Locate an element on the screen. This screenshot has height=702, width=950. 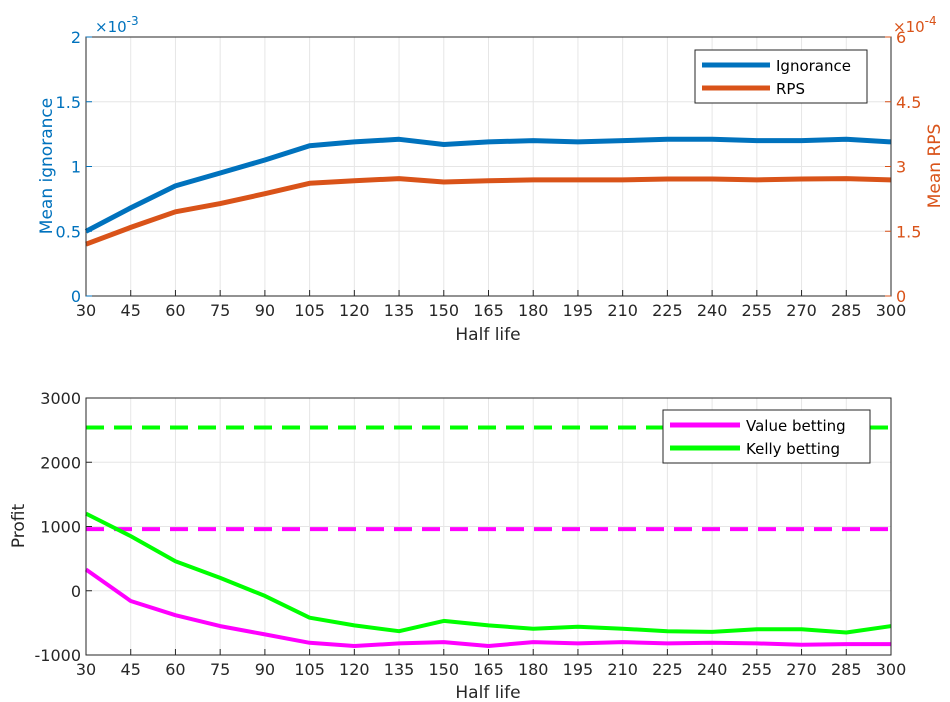
top-x-tick-label: 165 is located at coordinates (488, 310).